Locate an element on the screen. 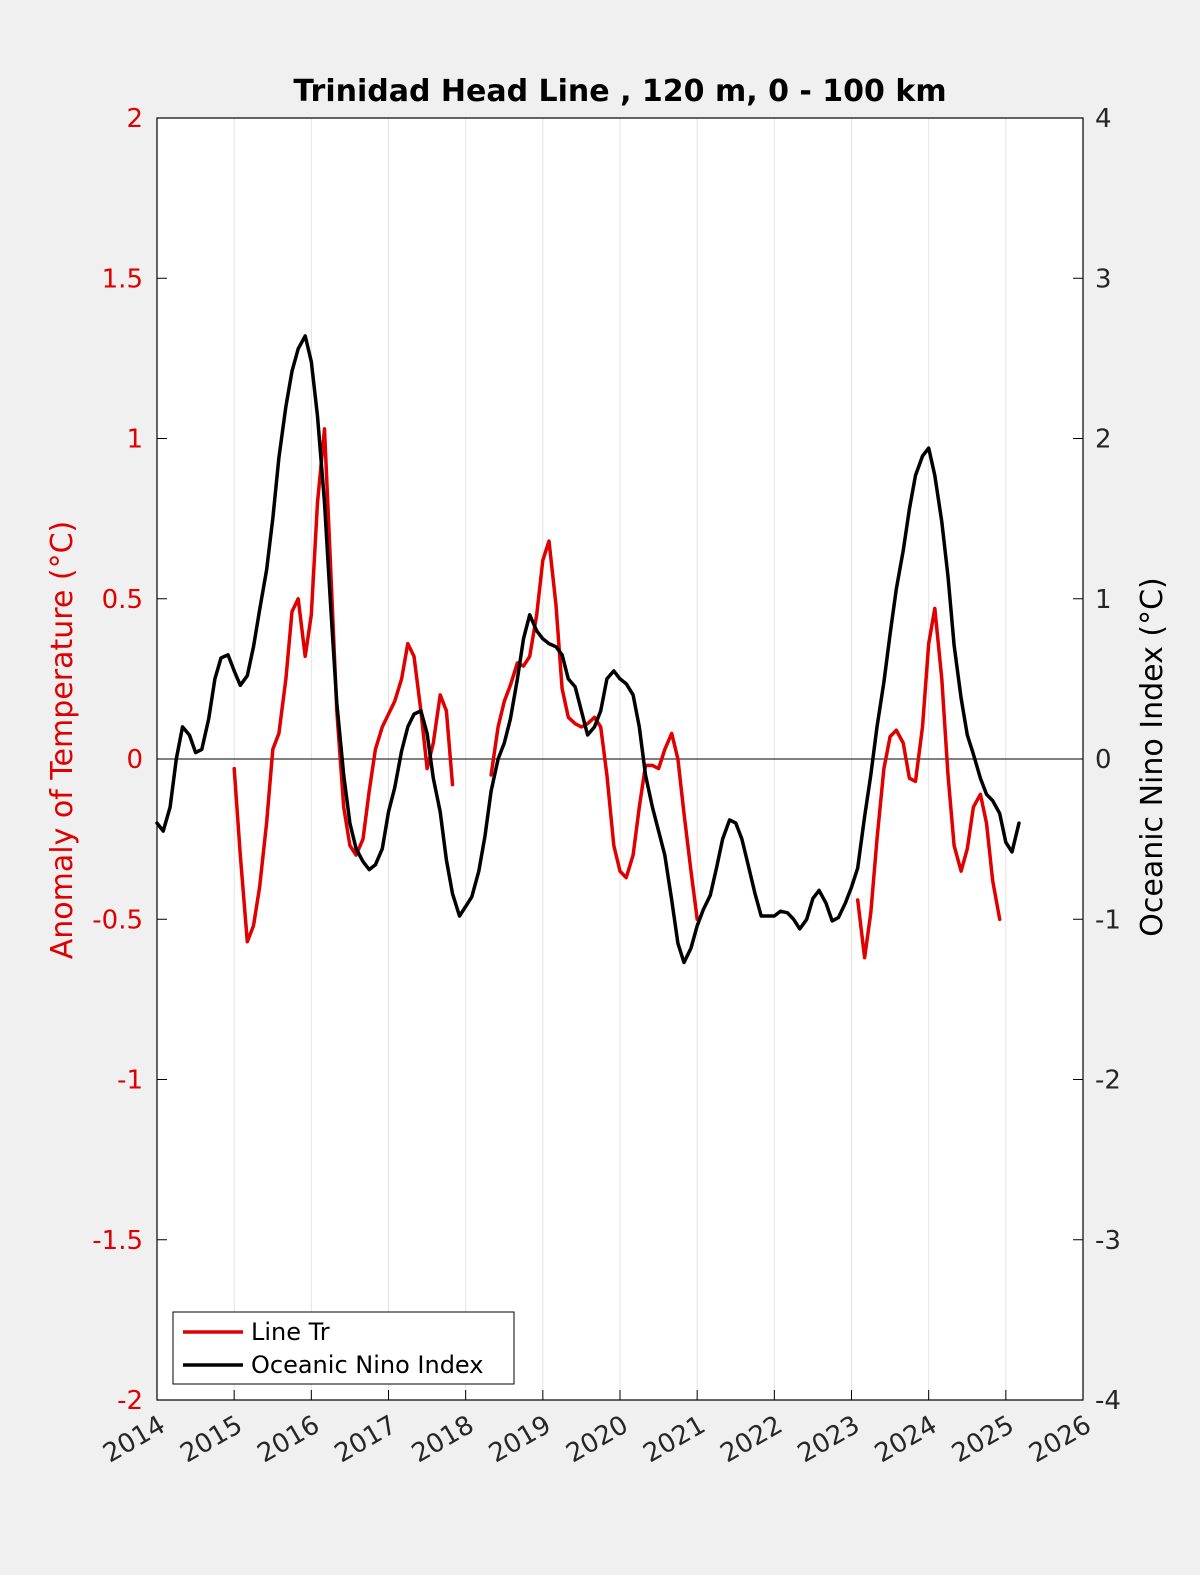 Image resolution: width=1200 pixels, height=1575 pixels. x-tick-label: 2020 is located at coordinates (597, 1439).